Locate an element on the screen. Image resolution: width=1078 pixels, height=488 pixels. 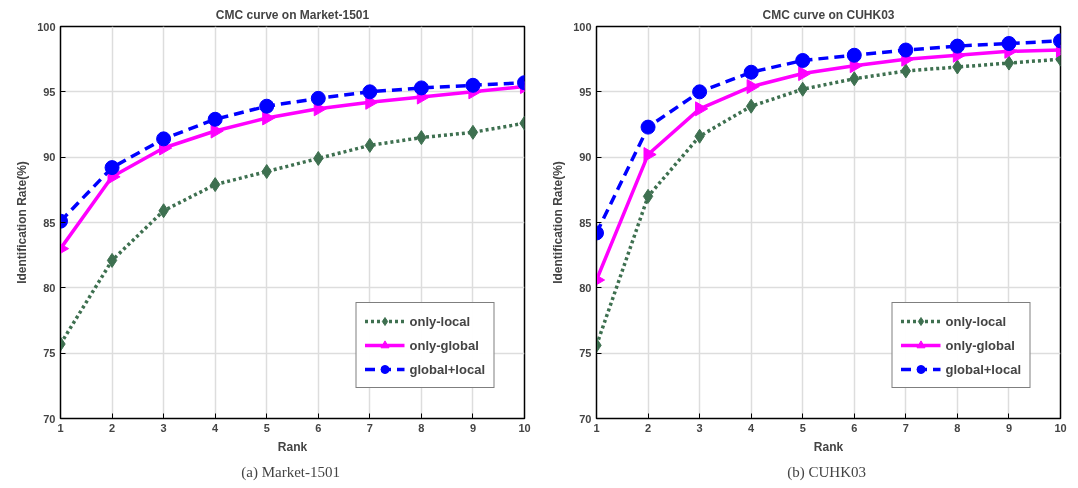
chart-title: CMC curve on Market-1501 is located at coordinates (292, 14).